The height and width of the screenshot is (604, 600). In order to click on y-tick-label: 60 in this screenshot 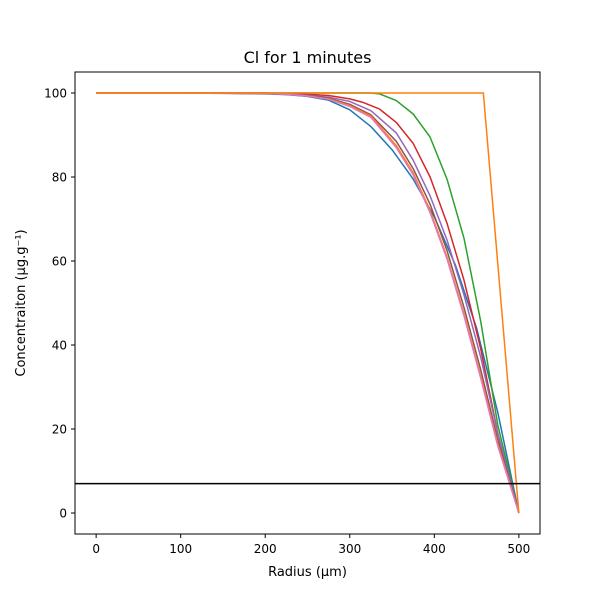, I will do `click(59, 262)`.